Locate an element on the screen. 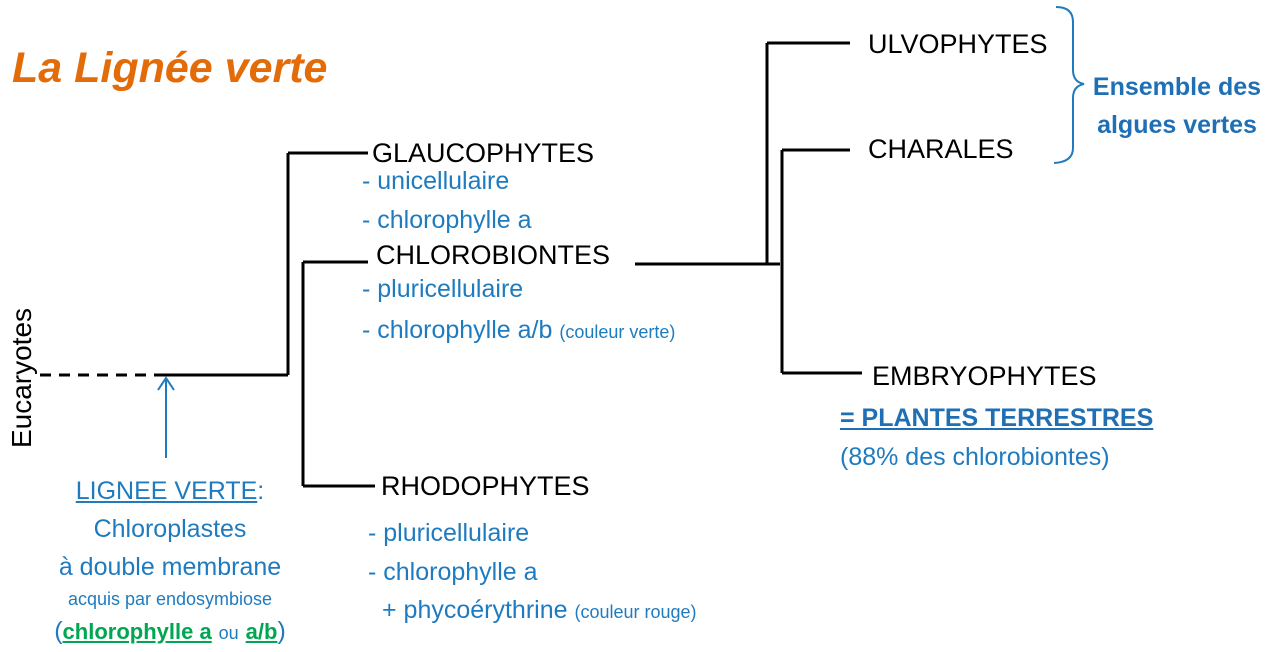 The height and width of the screenshot is (652, 1277). algae-brace is located at coordinates (1069, 85).